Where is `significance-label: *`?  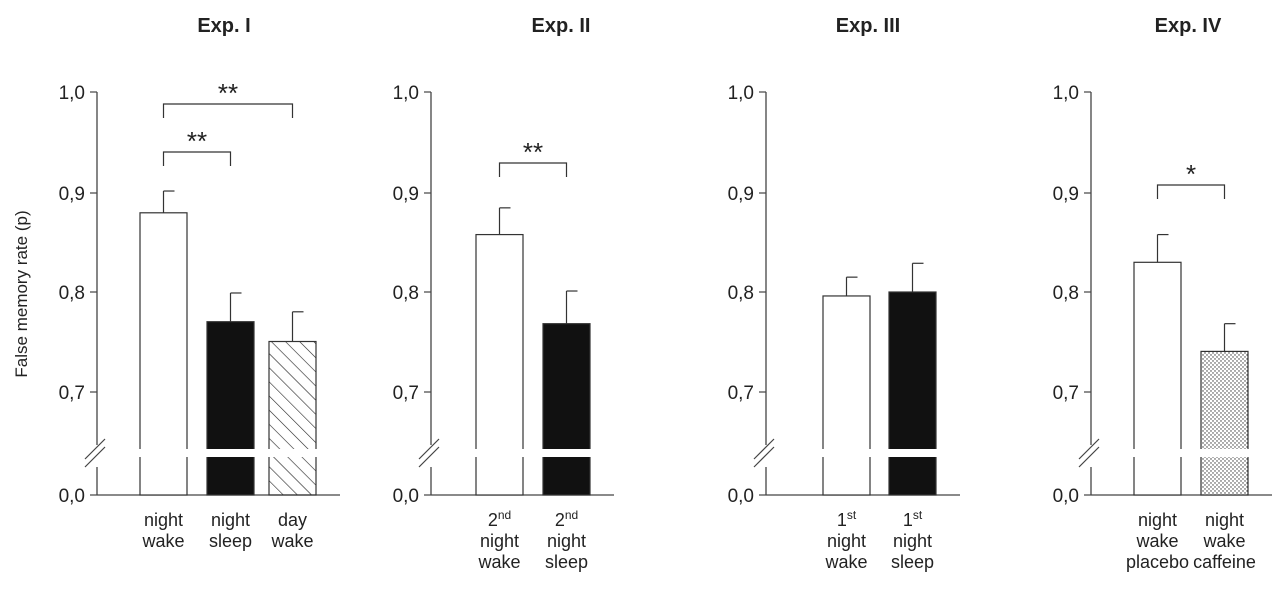 significance-label: * is located at coordinates (1191, 174).